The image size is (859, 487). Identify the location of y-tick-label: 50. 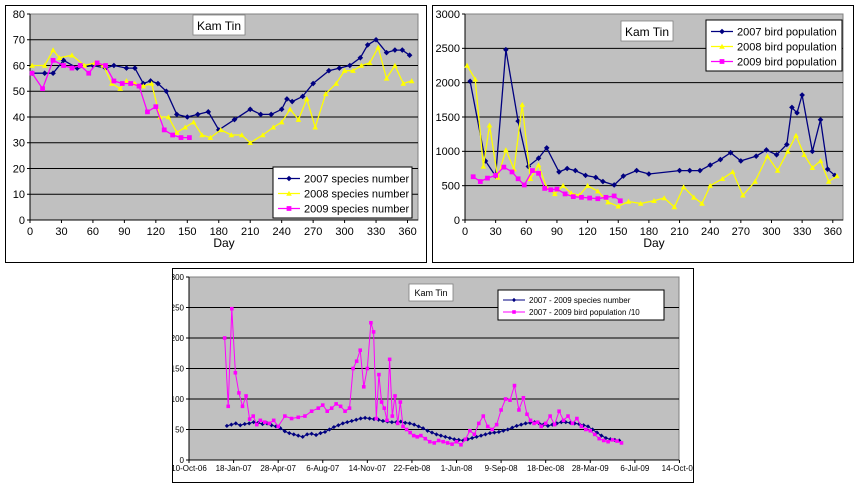
(179, 429).